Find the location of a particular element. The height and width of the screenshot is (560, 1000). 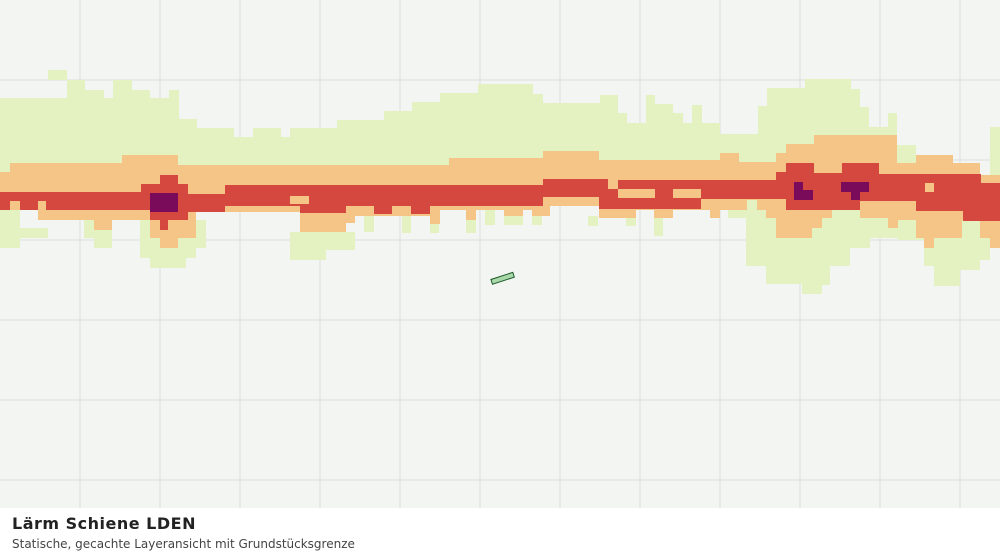

noise-zone-medium-islands is located at coordinates (612, 193).